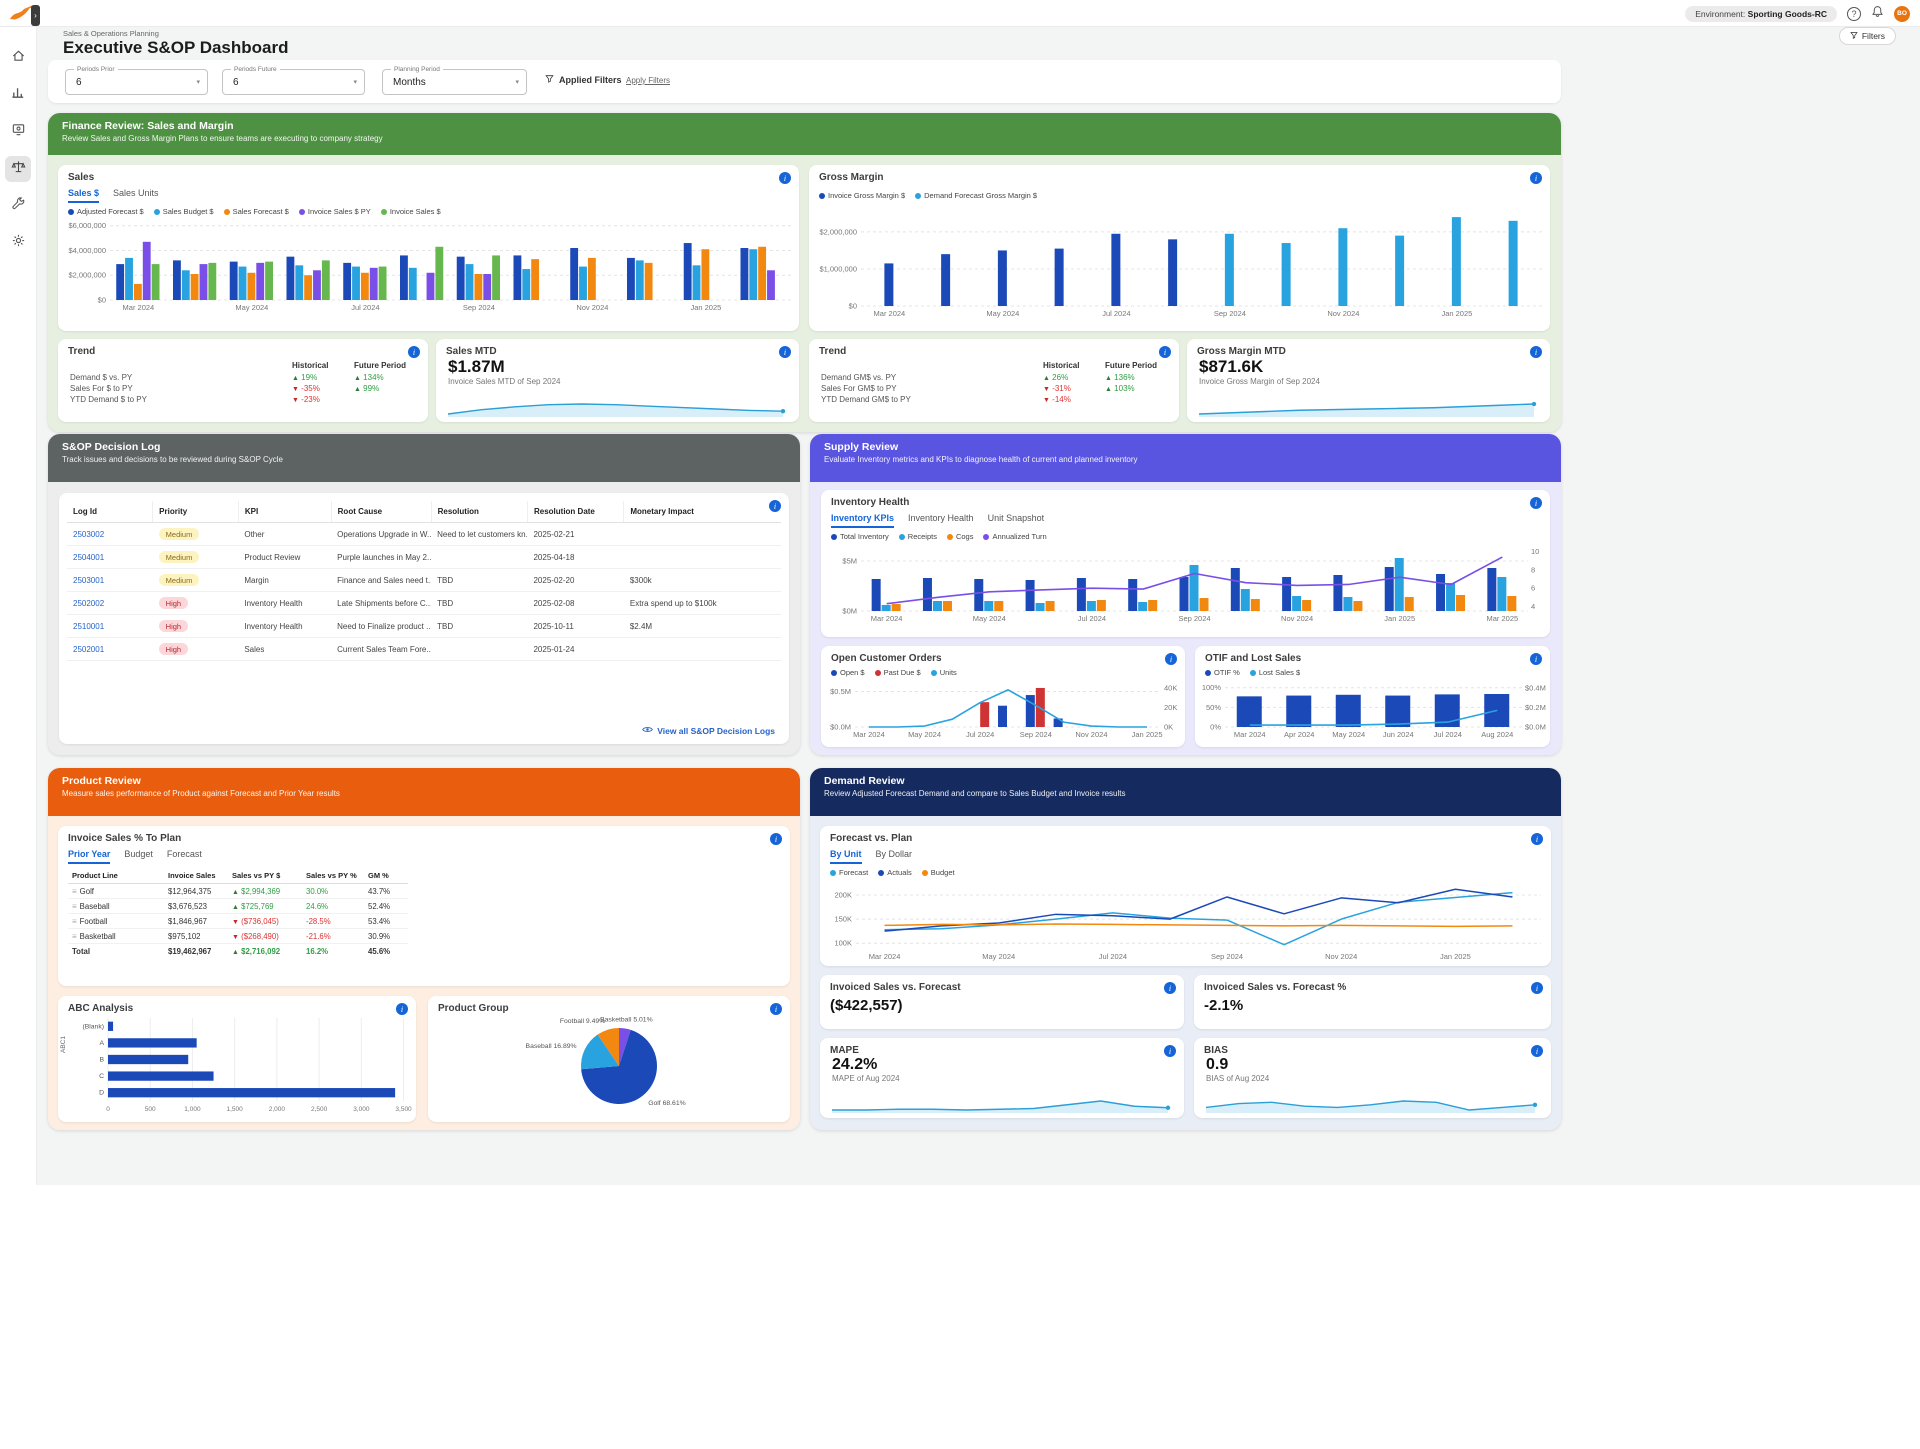  I want to click on legend-item: Invoice Gross Margin $, so click(862, 195).